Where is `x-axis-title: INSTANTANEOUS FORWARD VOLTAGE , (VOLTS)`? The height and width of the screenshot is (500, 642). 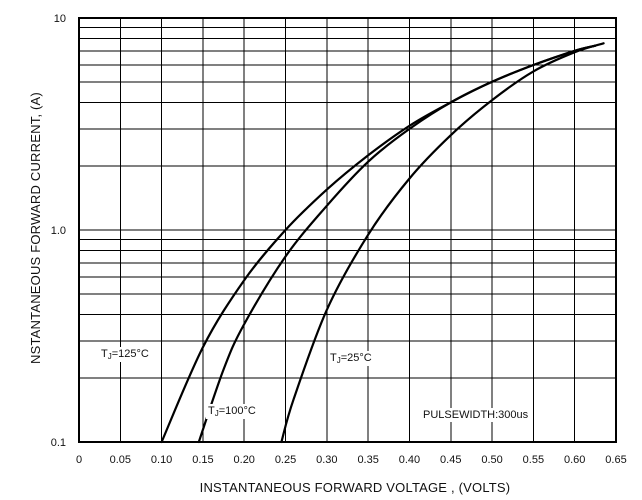 x-axis-title: INSTANTANEOUS FORWARD VOLTAGE , (VOLTS) is located at coordinates (355, 487).